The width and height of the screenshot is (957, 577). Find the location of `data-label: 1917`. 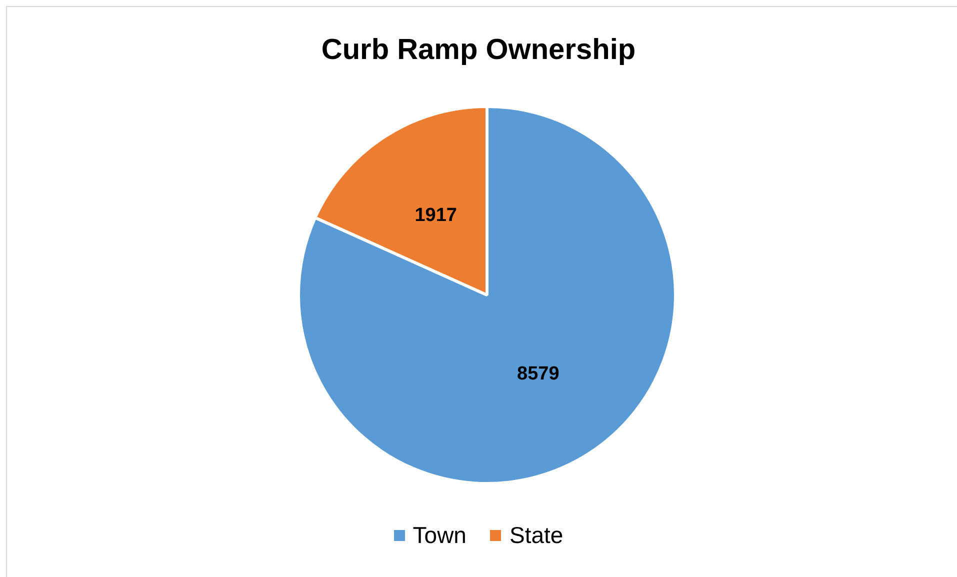

data-label: 1917 is located at coordinates (435, 215).